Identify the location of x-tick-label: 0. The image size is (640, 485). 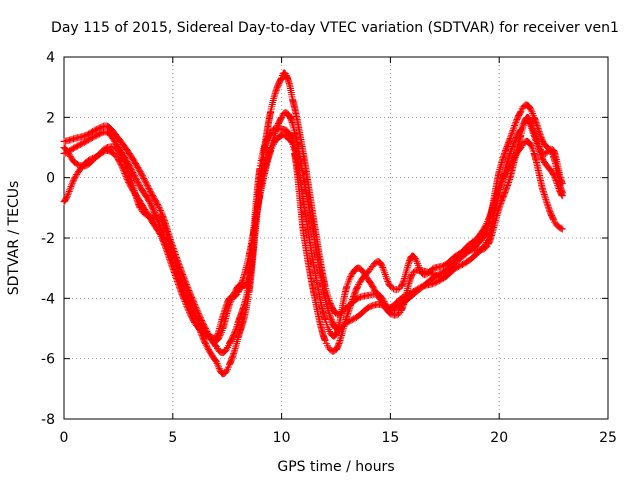
(64, 438).